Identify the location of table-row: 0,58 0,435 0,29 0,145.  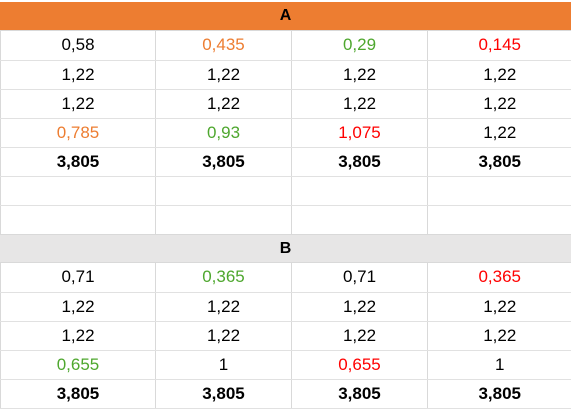
(285, 46).